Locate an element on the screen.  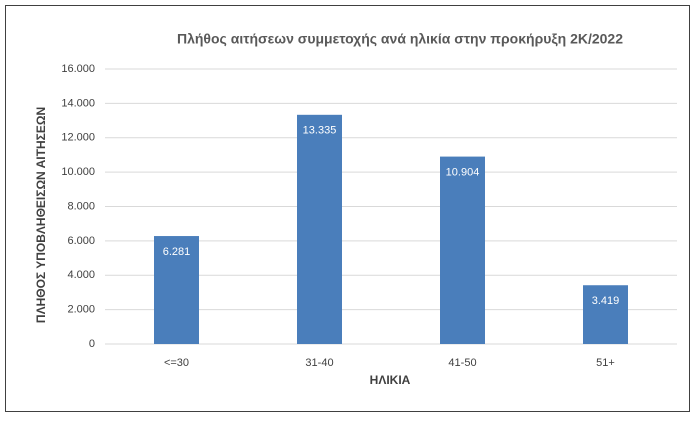
x-tick-label: 51+ is located at coordinates (605, 363).